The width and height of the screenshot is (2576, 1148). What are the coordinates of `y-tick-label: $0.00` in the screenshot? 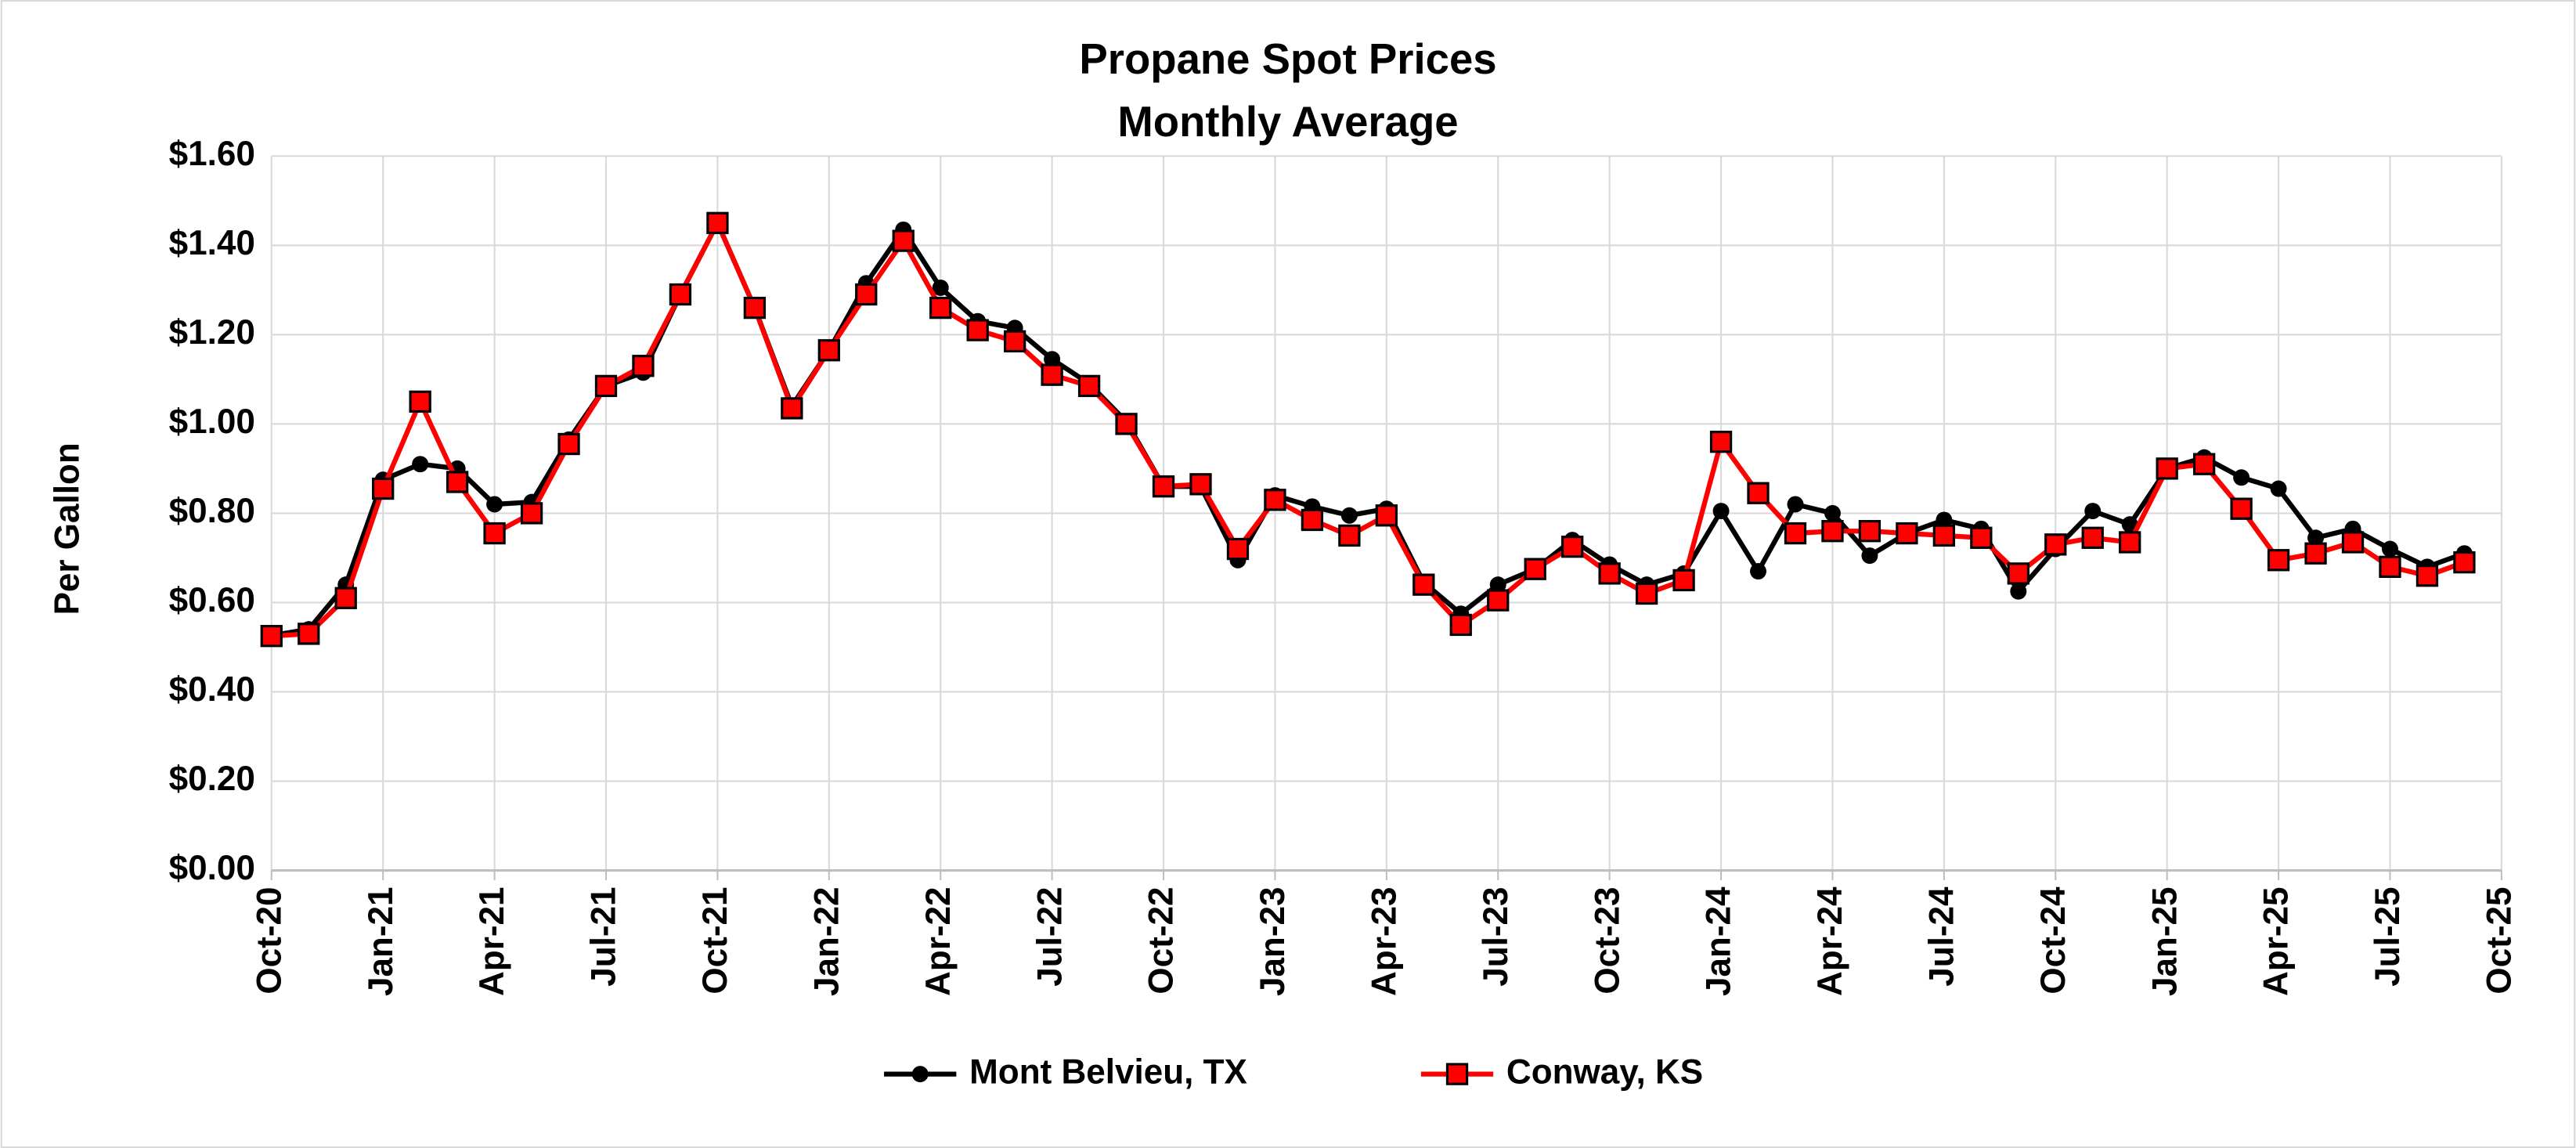 It's located at (212, 868).